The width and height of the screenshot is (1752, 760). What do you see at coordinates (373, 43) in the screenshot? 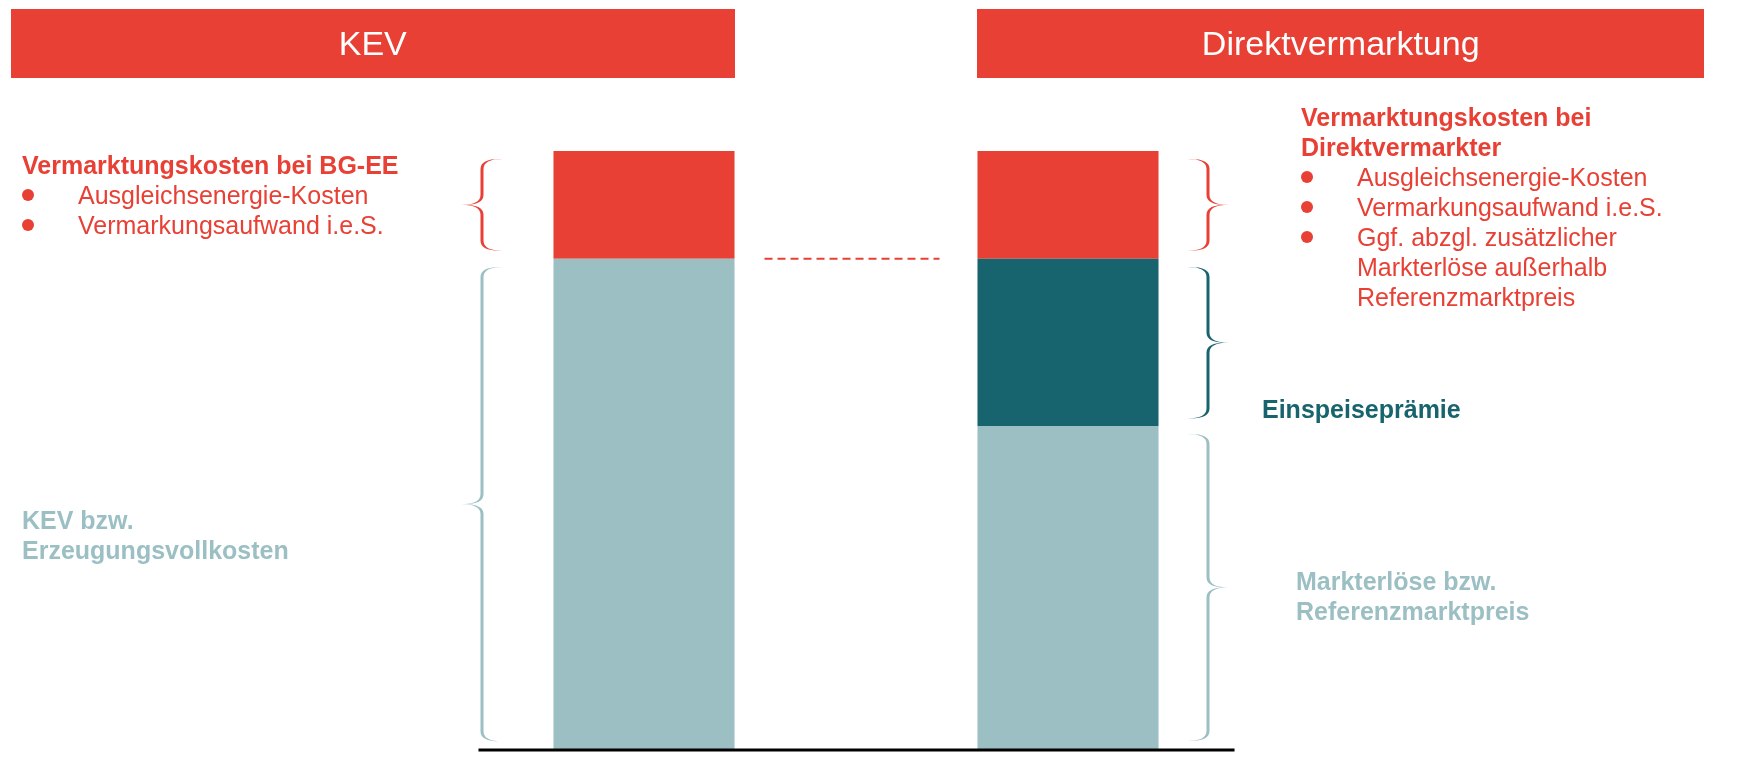
I see `x-tick-label: KEV` at bounding box center [373, 43].